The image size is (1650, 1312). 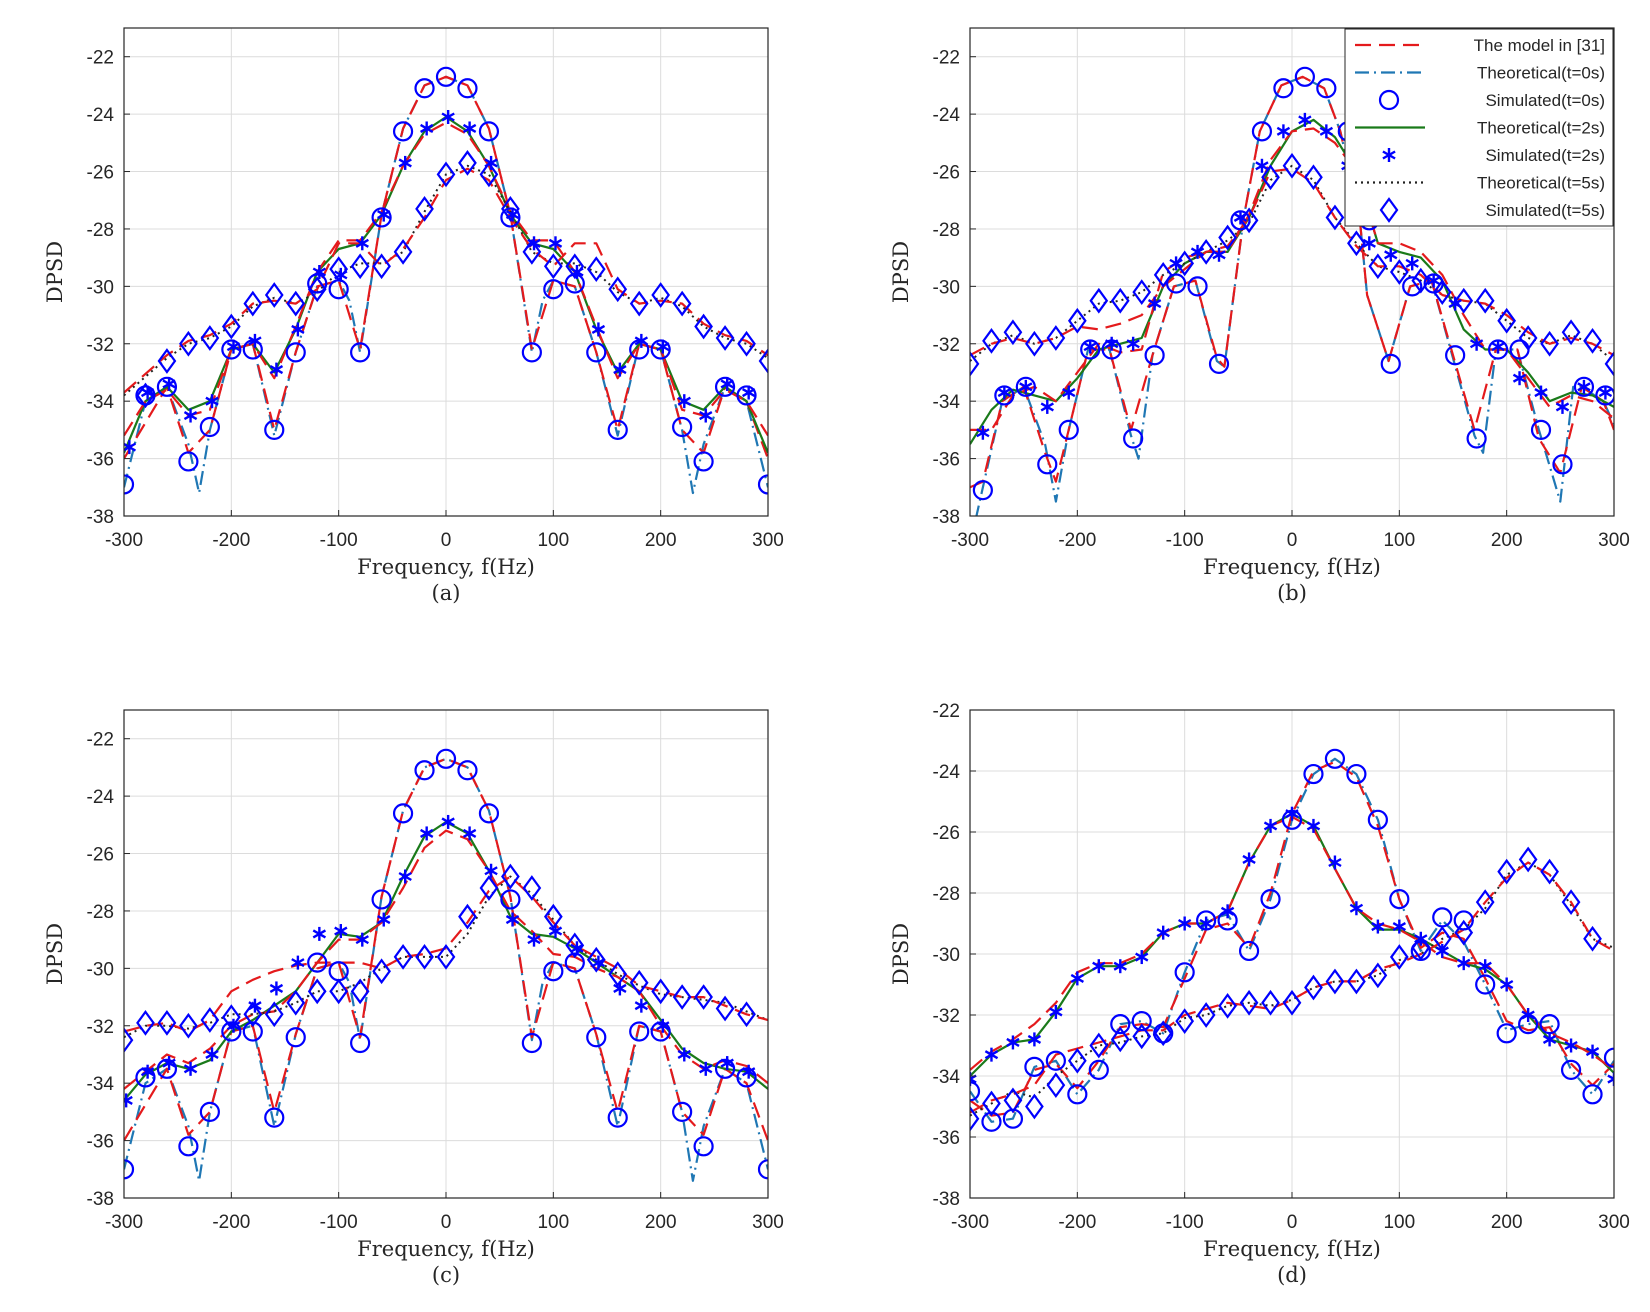 I want to click on line-model31, so click(x=446, y=949).